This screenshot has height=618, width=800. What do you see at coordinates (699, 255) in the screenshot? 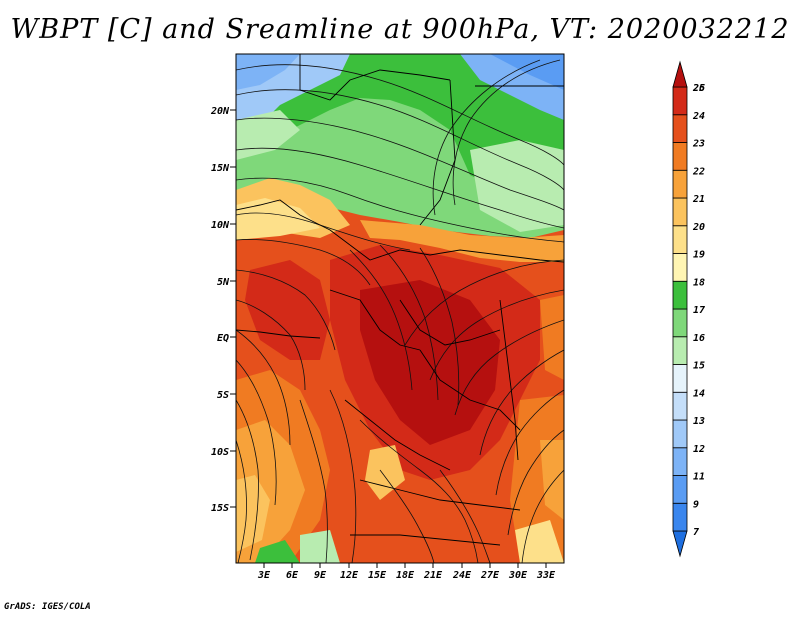
I see `colorbar-label: 19` at bounding box center [699, 255].